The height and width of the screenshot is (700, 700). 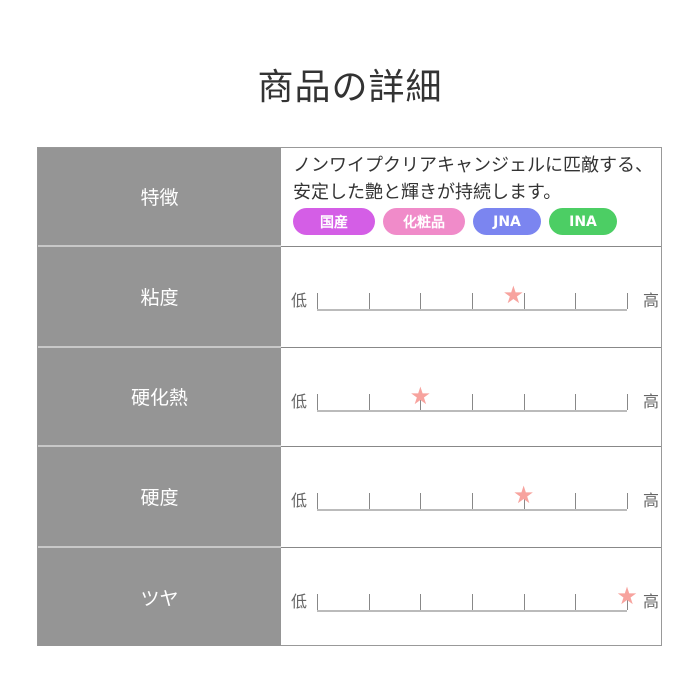 I want to click on rating-row: ツヤ 低 ★ 高, so click(x=349, y=597).